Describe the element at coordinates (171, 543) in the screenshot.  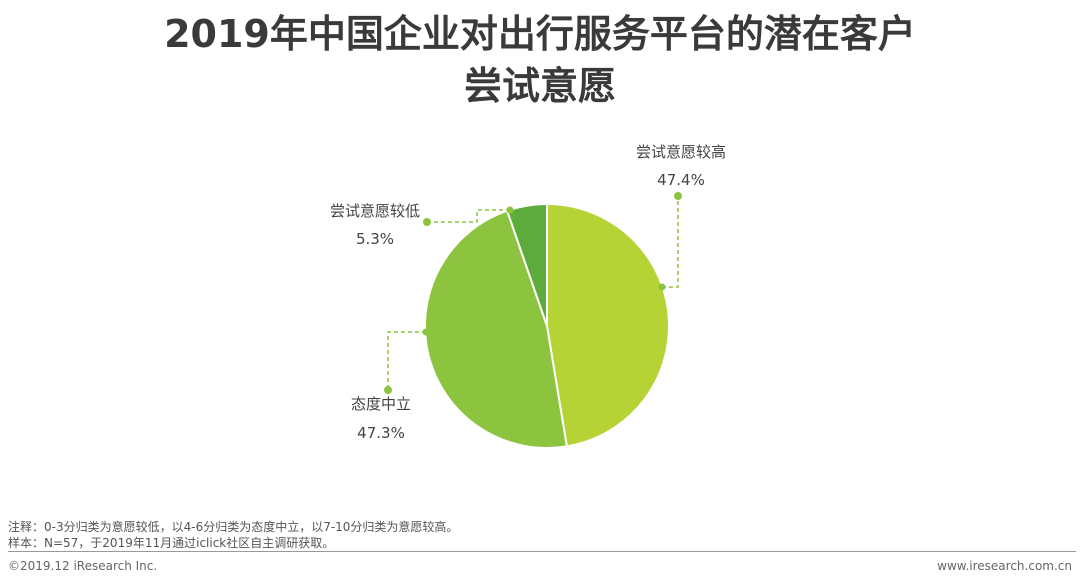
I see `footnote-sample: 样本：N=57，于2019年11月通过iclick社区自主调研获取。` at that location.